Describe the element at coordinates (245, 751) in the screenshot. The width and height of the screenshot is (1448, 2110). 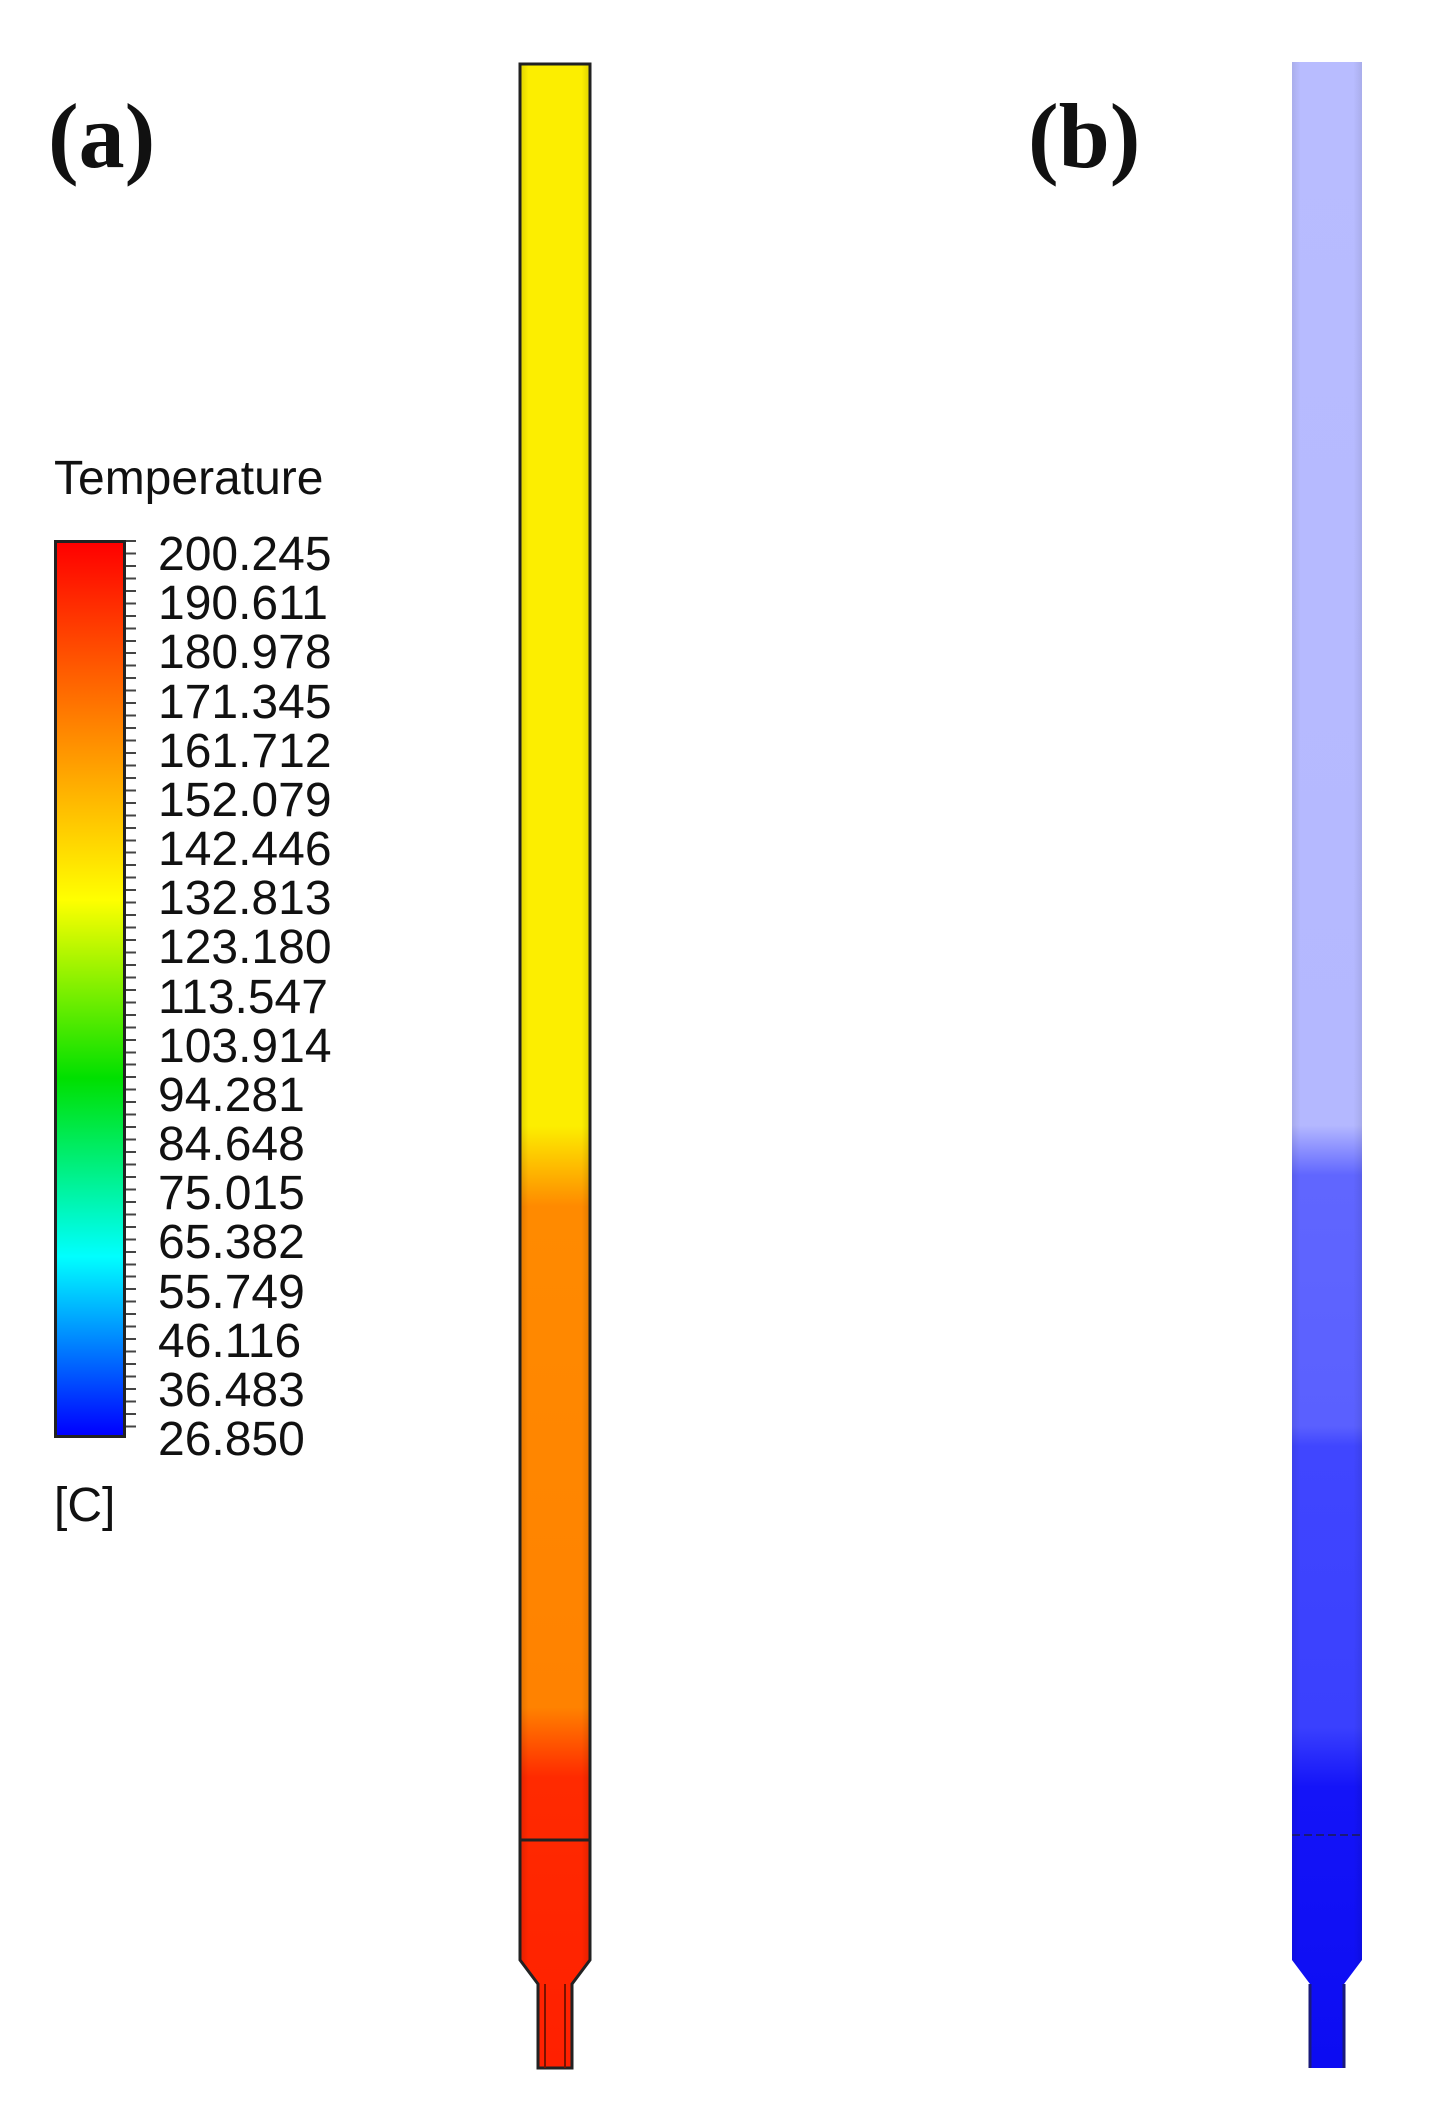
I see `legend-value: 161.712` at that location.